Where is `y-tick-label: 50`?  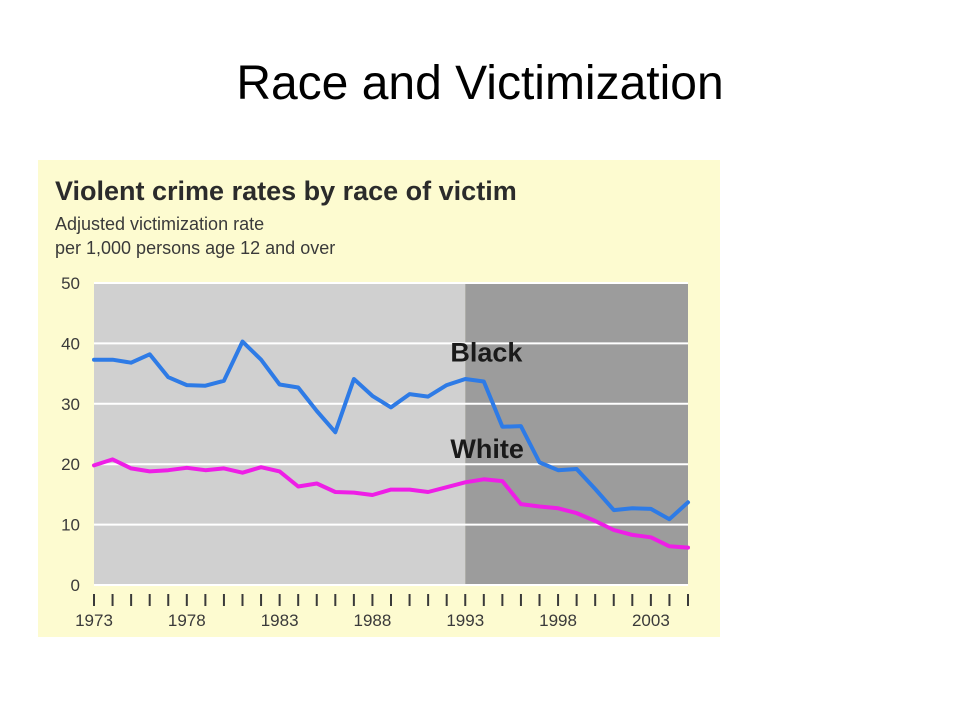
y-tick-label: 50 is located at coordinates (70, 283).